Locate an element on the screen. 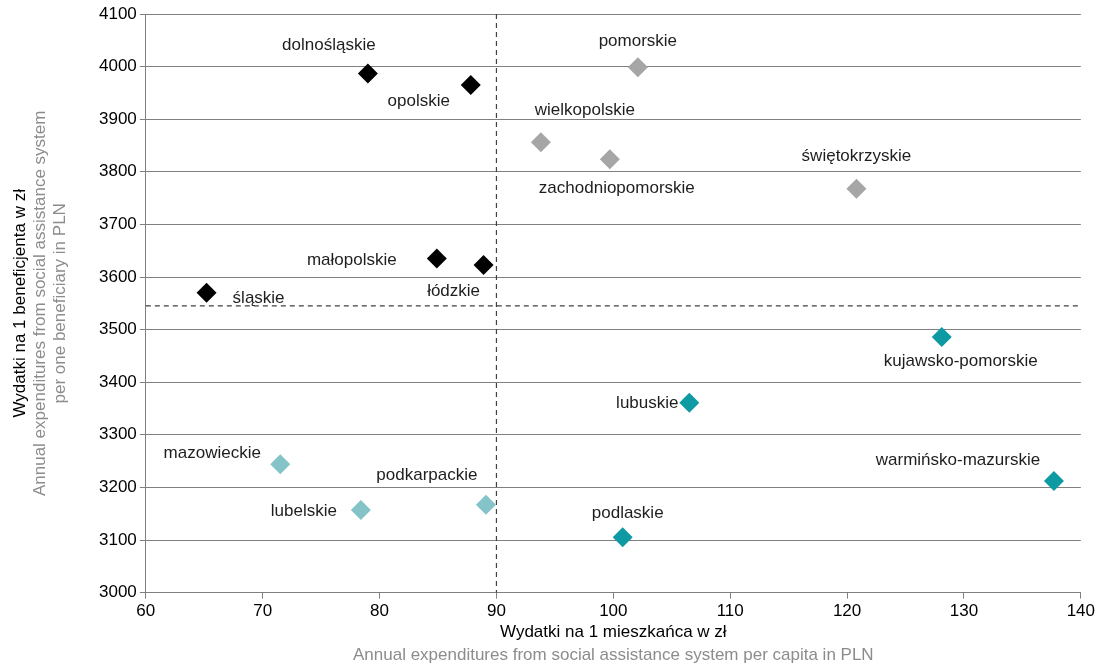 The height and width of the screenshot is (669, 1098). annotation: małopolskie is located at coordinates (351, 260).